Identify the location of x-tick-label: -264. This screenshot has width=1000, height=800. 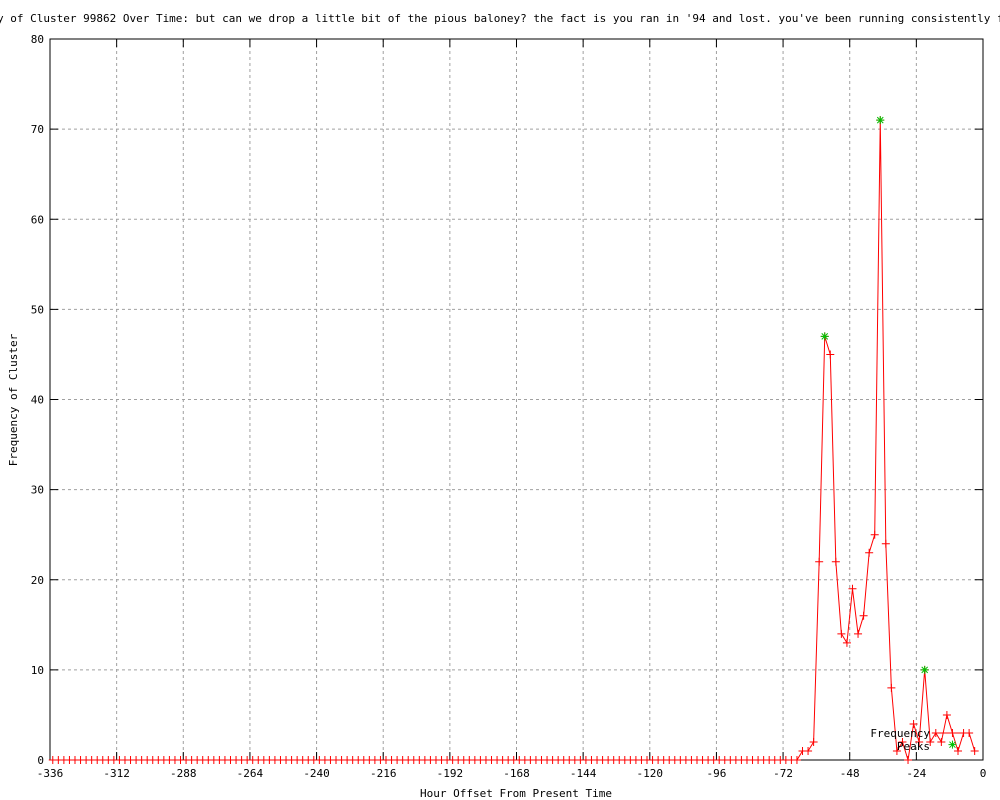
(250, 773).